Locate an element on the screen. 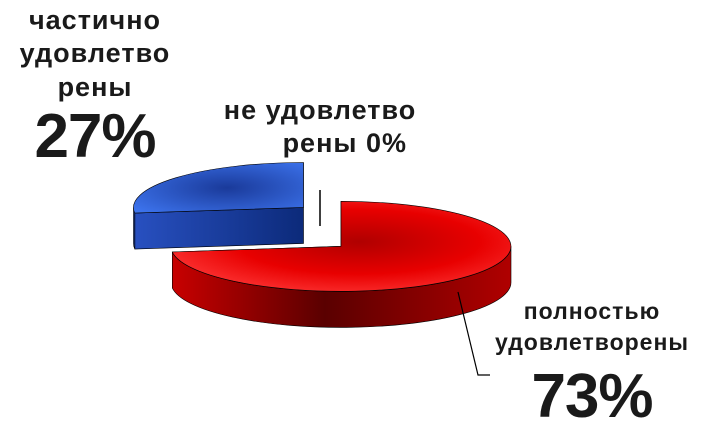 The height and width of the screenshot is (431, 704). slice-value-none: 0% is located at coordinates (387, 143).